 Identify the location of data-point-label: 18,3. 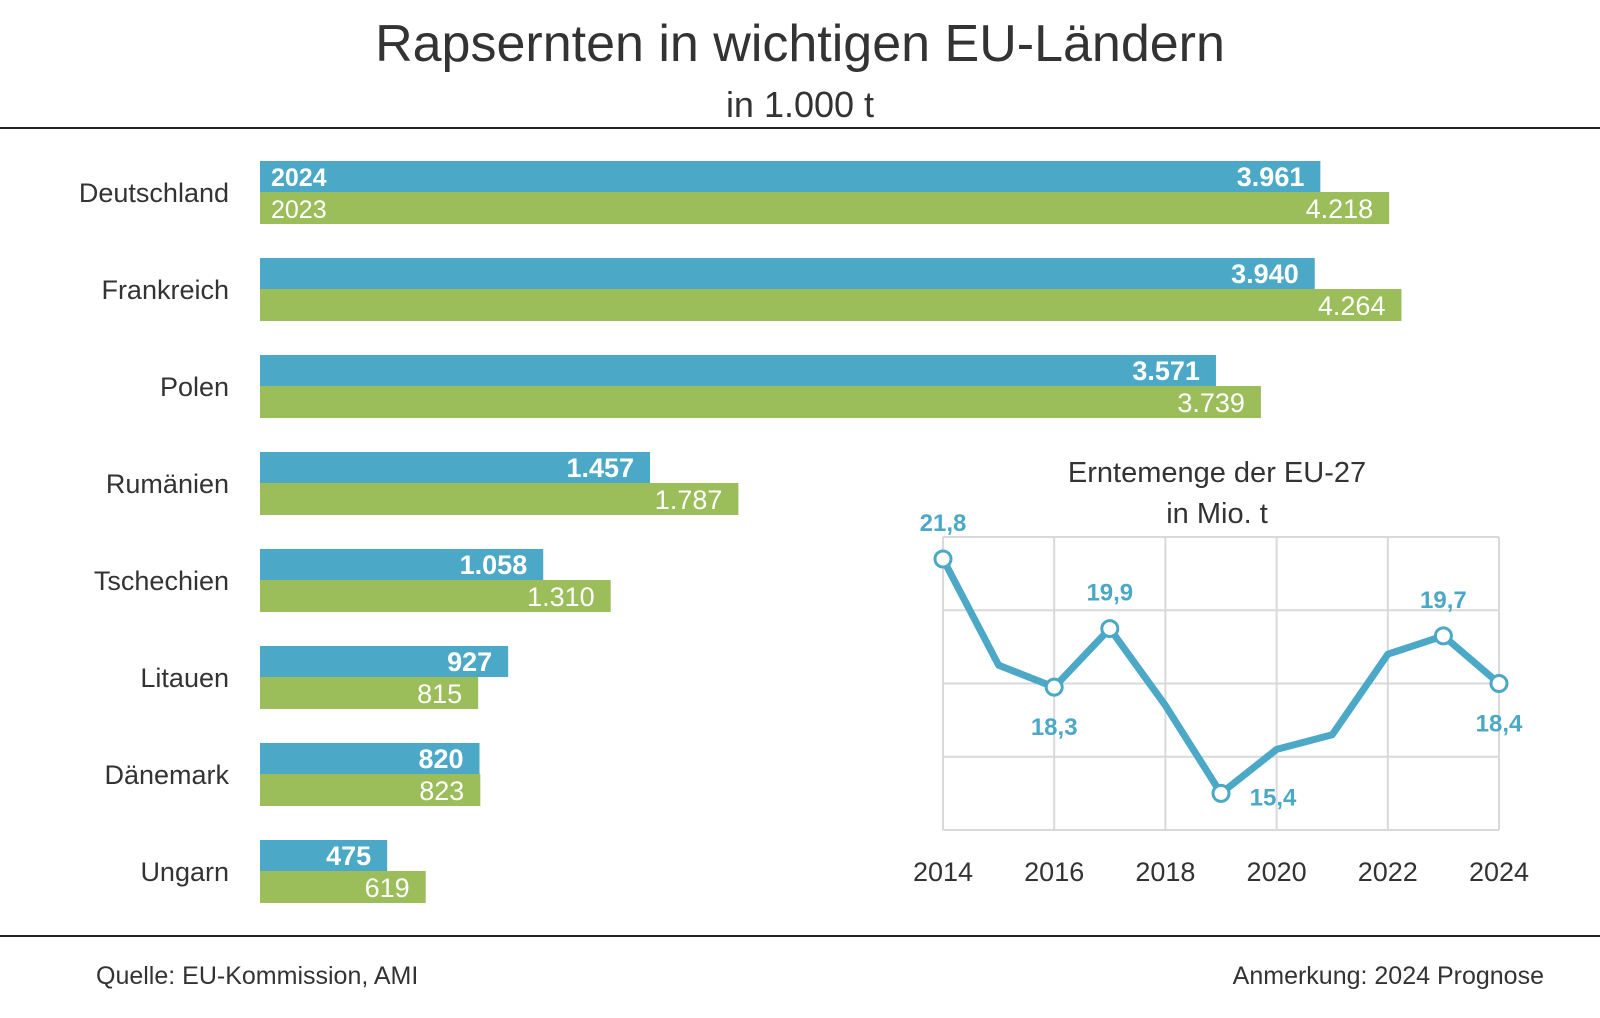
(1054, 727).